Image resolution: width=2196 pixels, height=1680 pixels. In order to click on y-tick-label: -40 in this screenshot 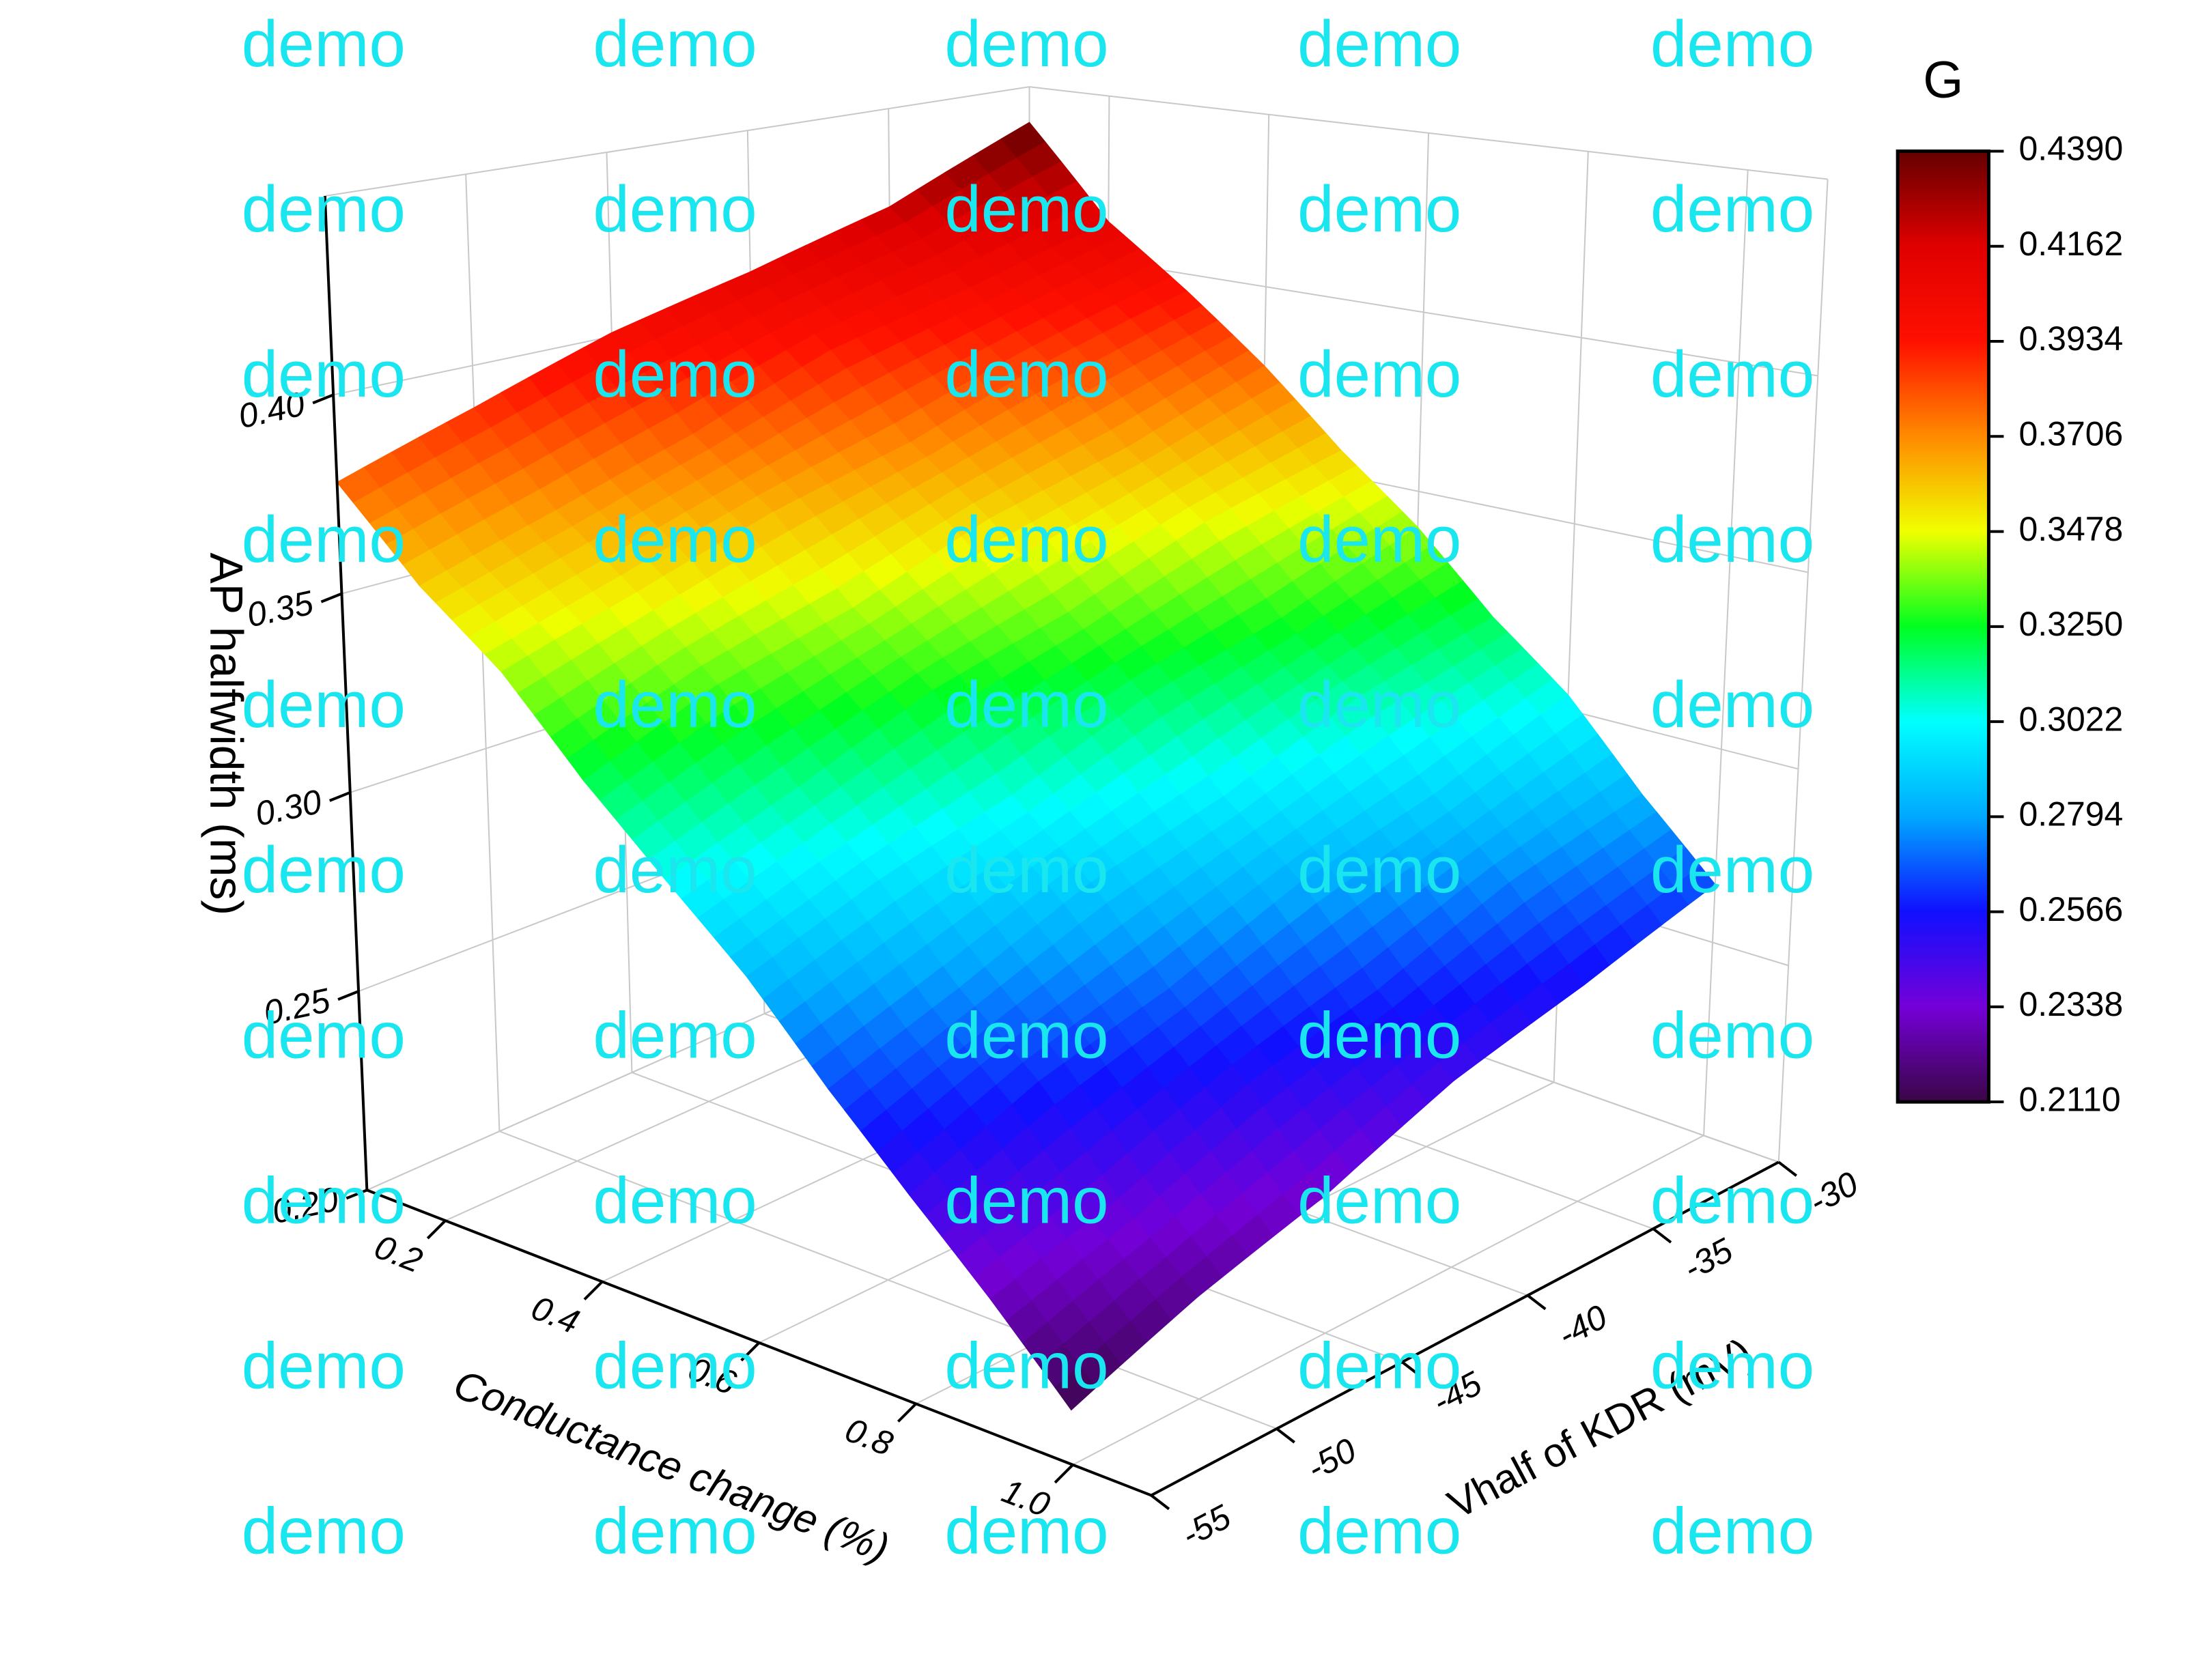, I will do `click(1582, 1325)`.